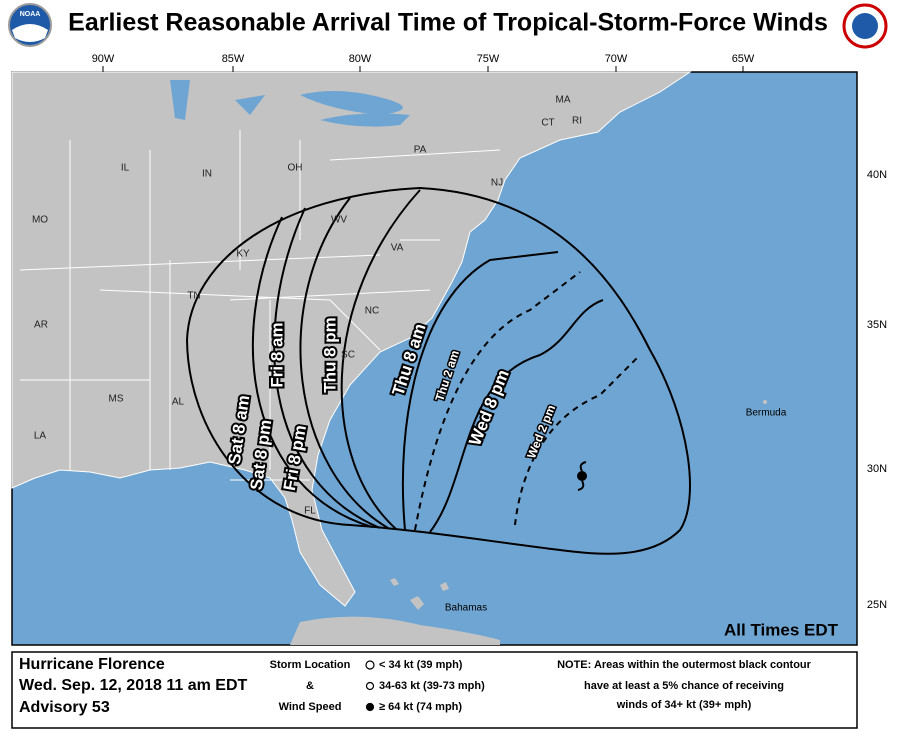 The height and width of the screenshot is (741, 897). Describe the element at coordinates (420, 150) in the screenshot. I see `region-label: PA` at that location.